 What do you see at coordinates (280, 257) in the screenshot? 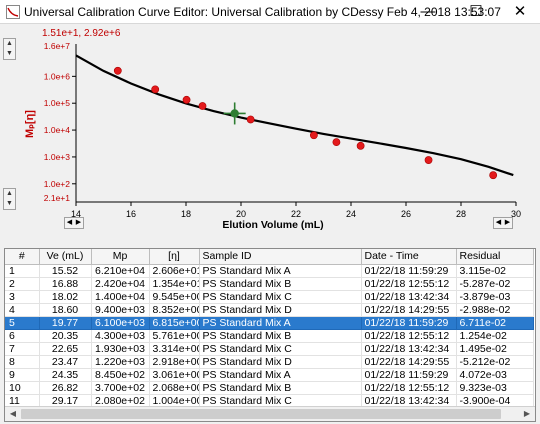
I see `header-sample-id: Sample ID` at bounding box center [280, 257].